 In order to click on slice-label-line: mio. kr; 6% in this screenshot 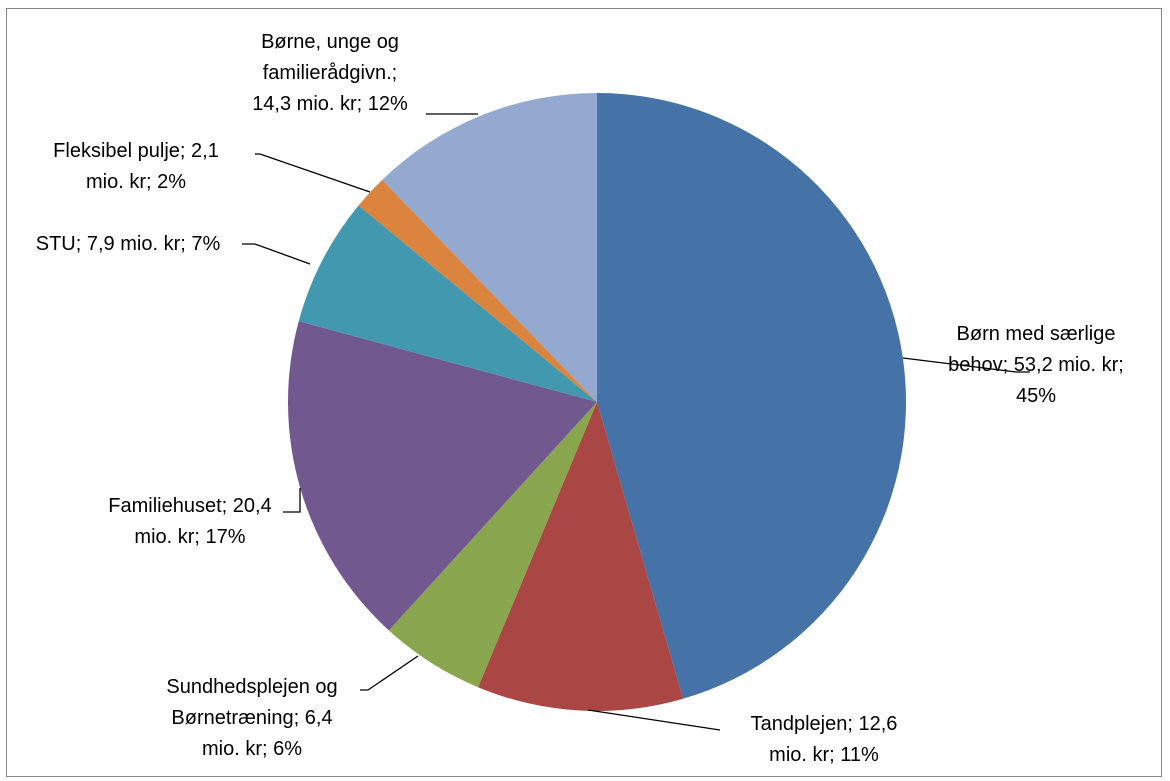, I will do `click(252, 749)`.